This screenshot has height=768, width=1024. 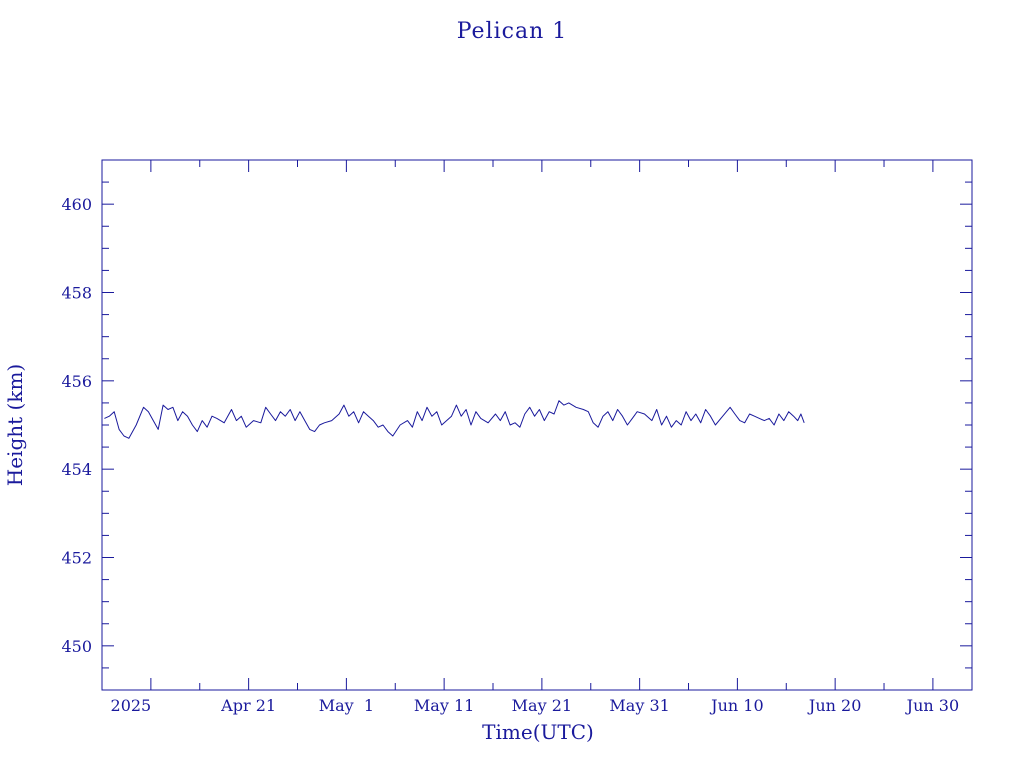 I want to click on y-axis-label: Height (km), so click(x=15, y=425).